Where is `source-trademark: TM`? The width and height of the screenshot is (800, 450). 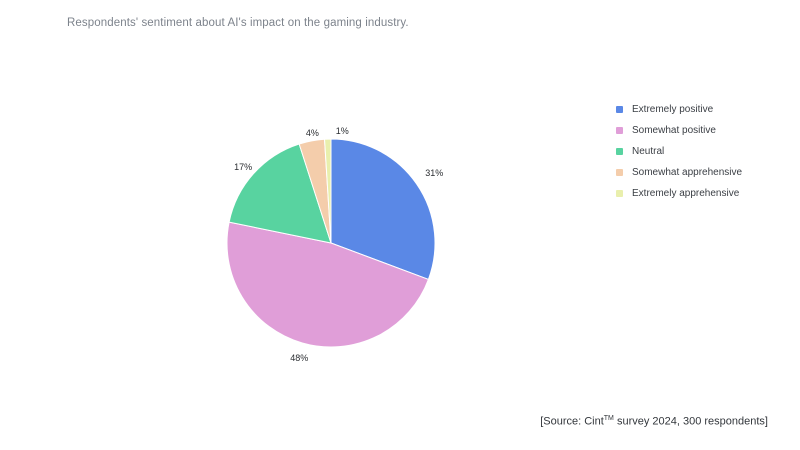 source-trademark: TM is located at coordinates (608, 418).